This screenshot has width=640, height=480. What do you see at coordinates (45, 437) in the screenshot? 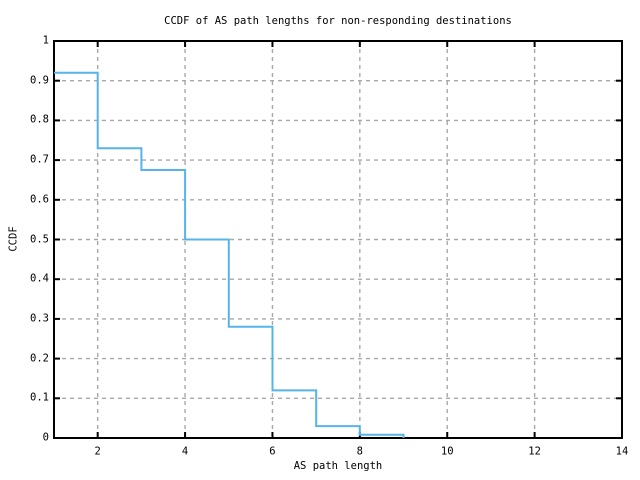
I see `y-tick-label: 0` at bounding box center [45, 437].